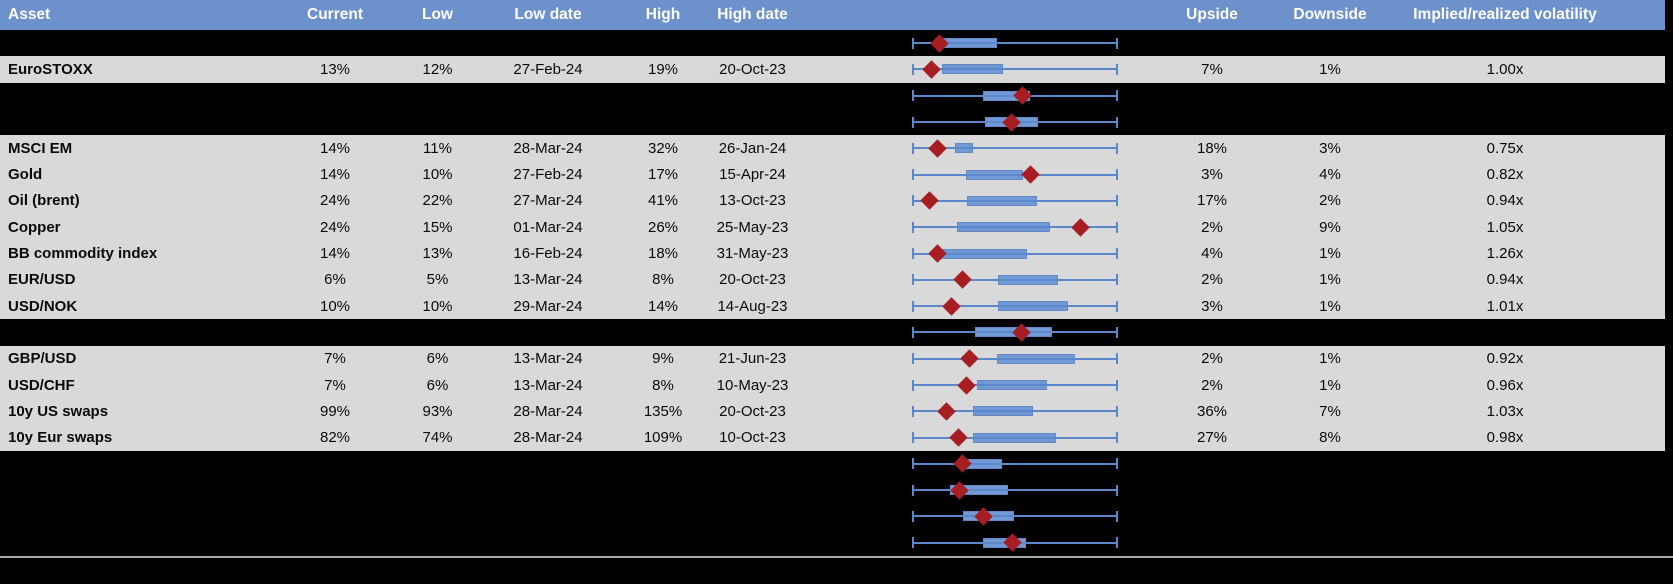  I want to click on high-cell: 19%, so click(663, 69).